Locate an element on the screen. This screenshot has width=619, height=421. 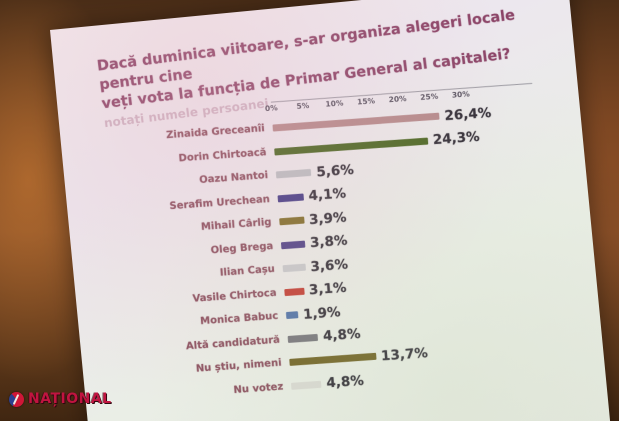
candidate-value: 5,6% is located at coordinates (335, 171).